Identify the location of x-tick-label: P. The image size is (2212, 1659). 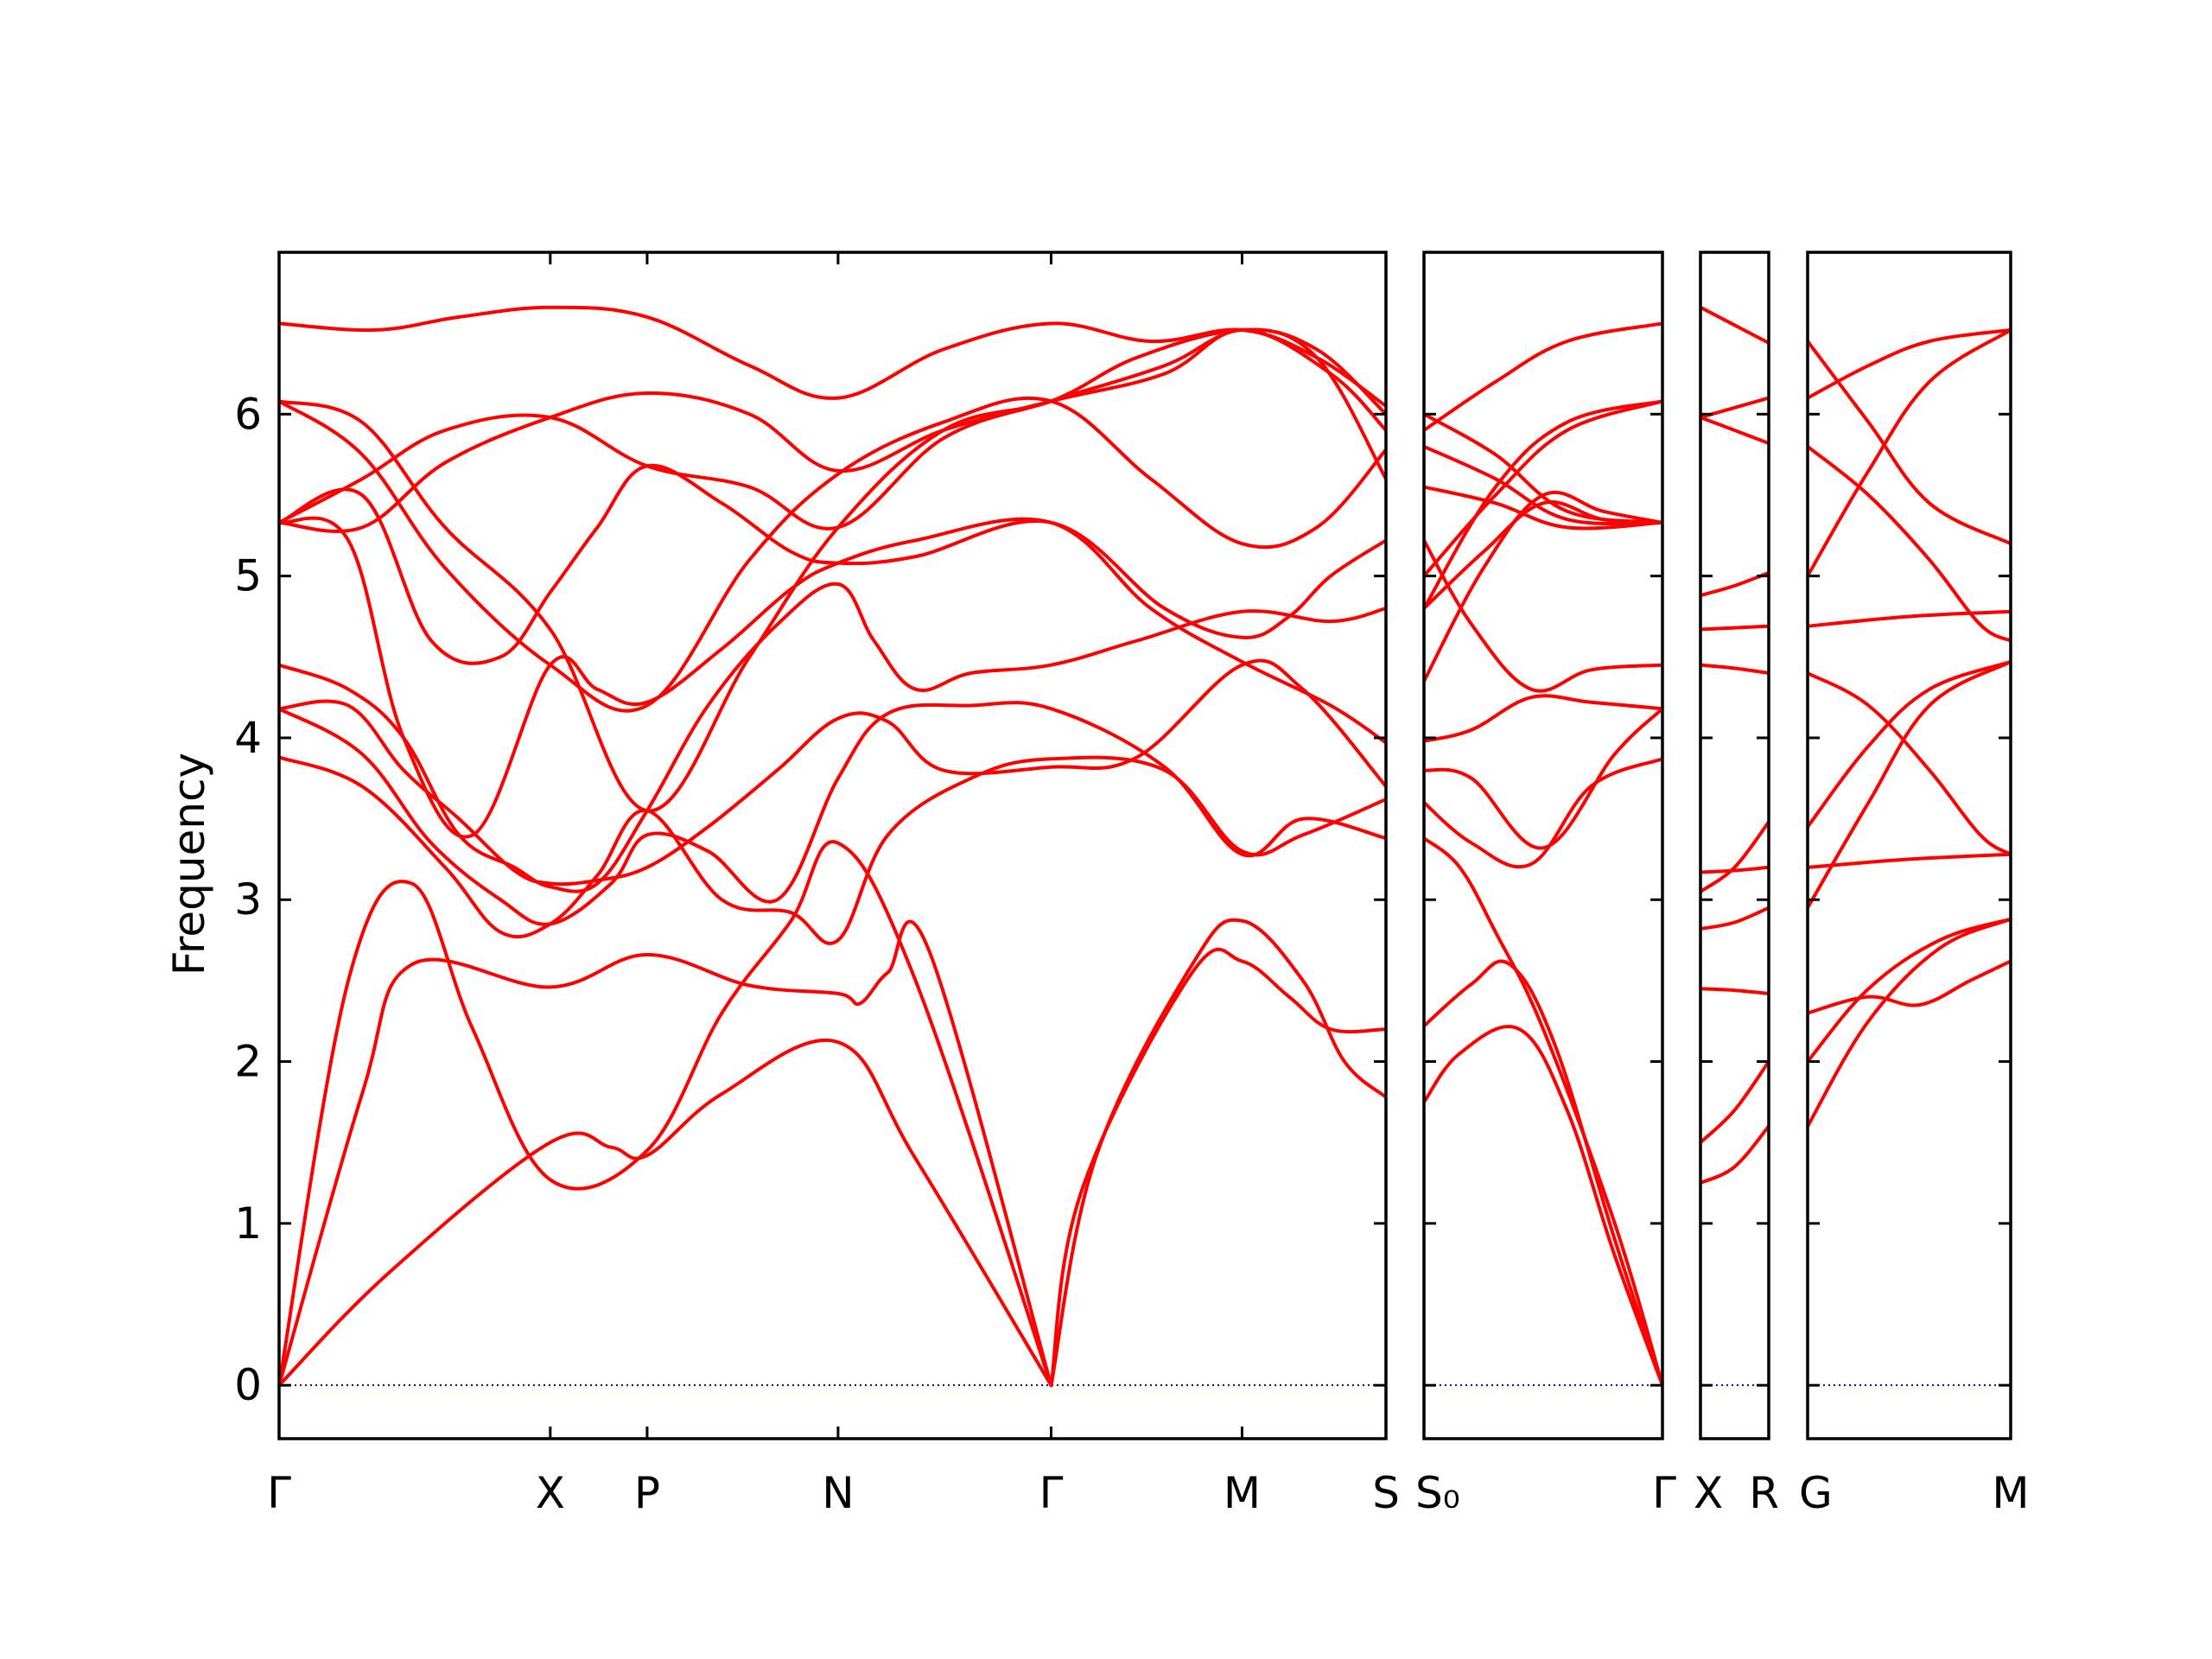
(647, 1493).